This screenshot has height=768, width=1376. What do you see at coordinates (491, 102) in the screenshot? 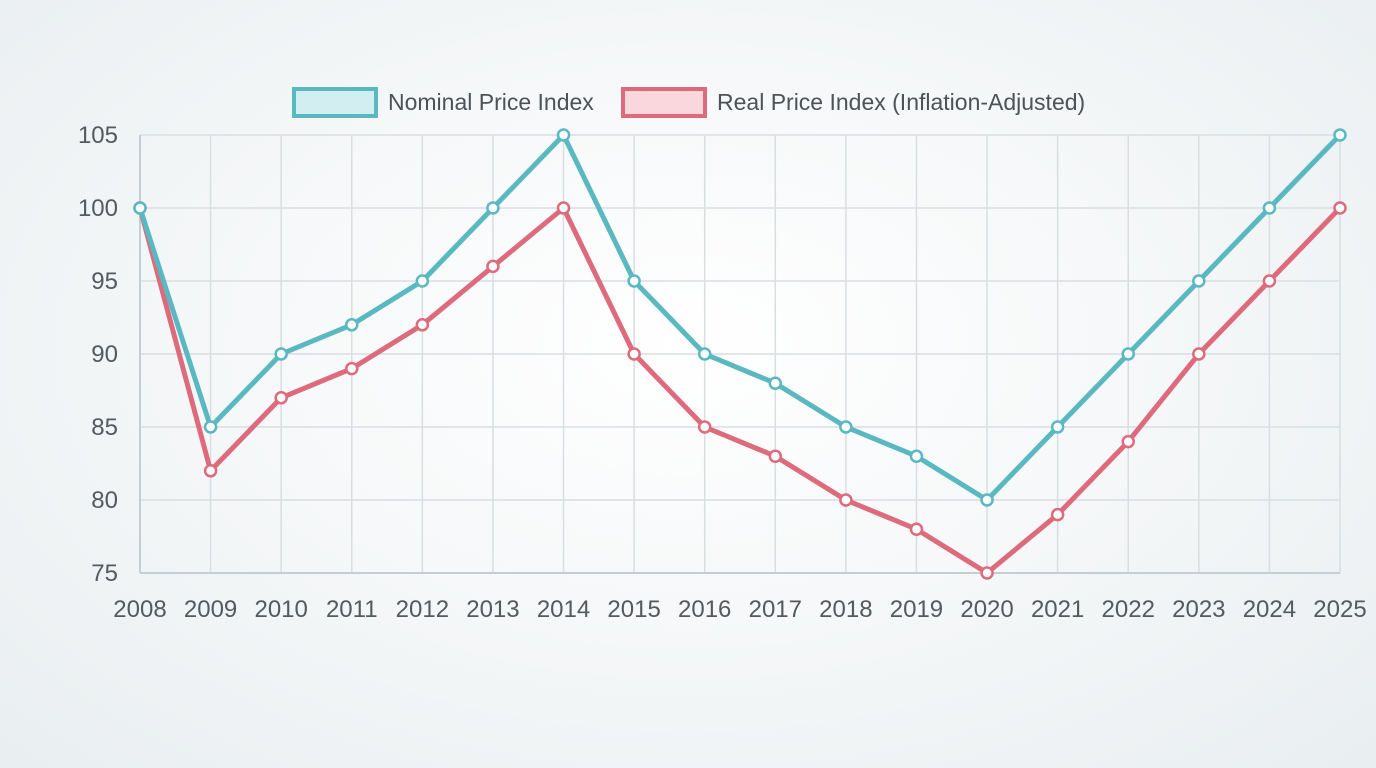
I see `legend-label: Nominal Price Index` at bounding box center [491, 102].